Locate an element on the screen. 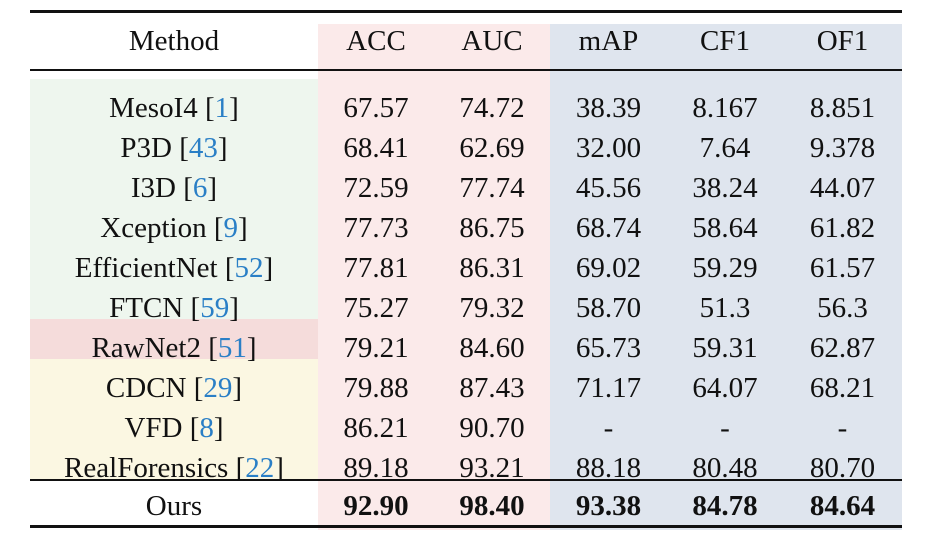  citation-number: 8 is located at coordinates (206, 428).